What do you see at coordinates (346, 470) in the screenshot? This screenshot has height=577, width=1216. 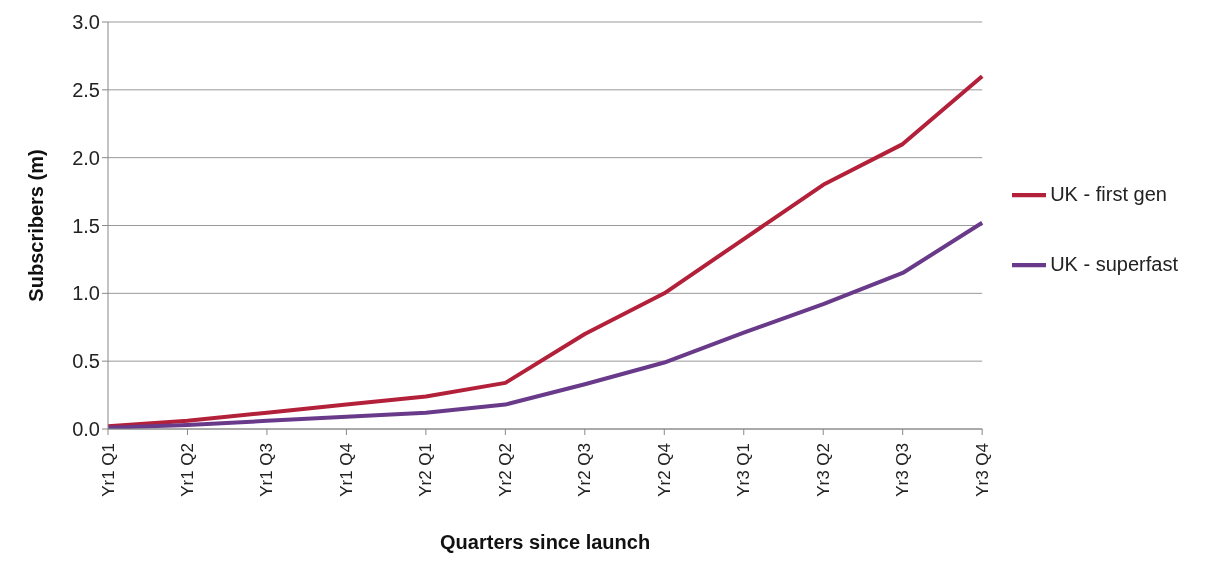 I see `x-tick-label: Yr1 Q4` at bounding box center [346, 470].